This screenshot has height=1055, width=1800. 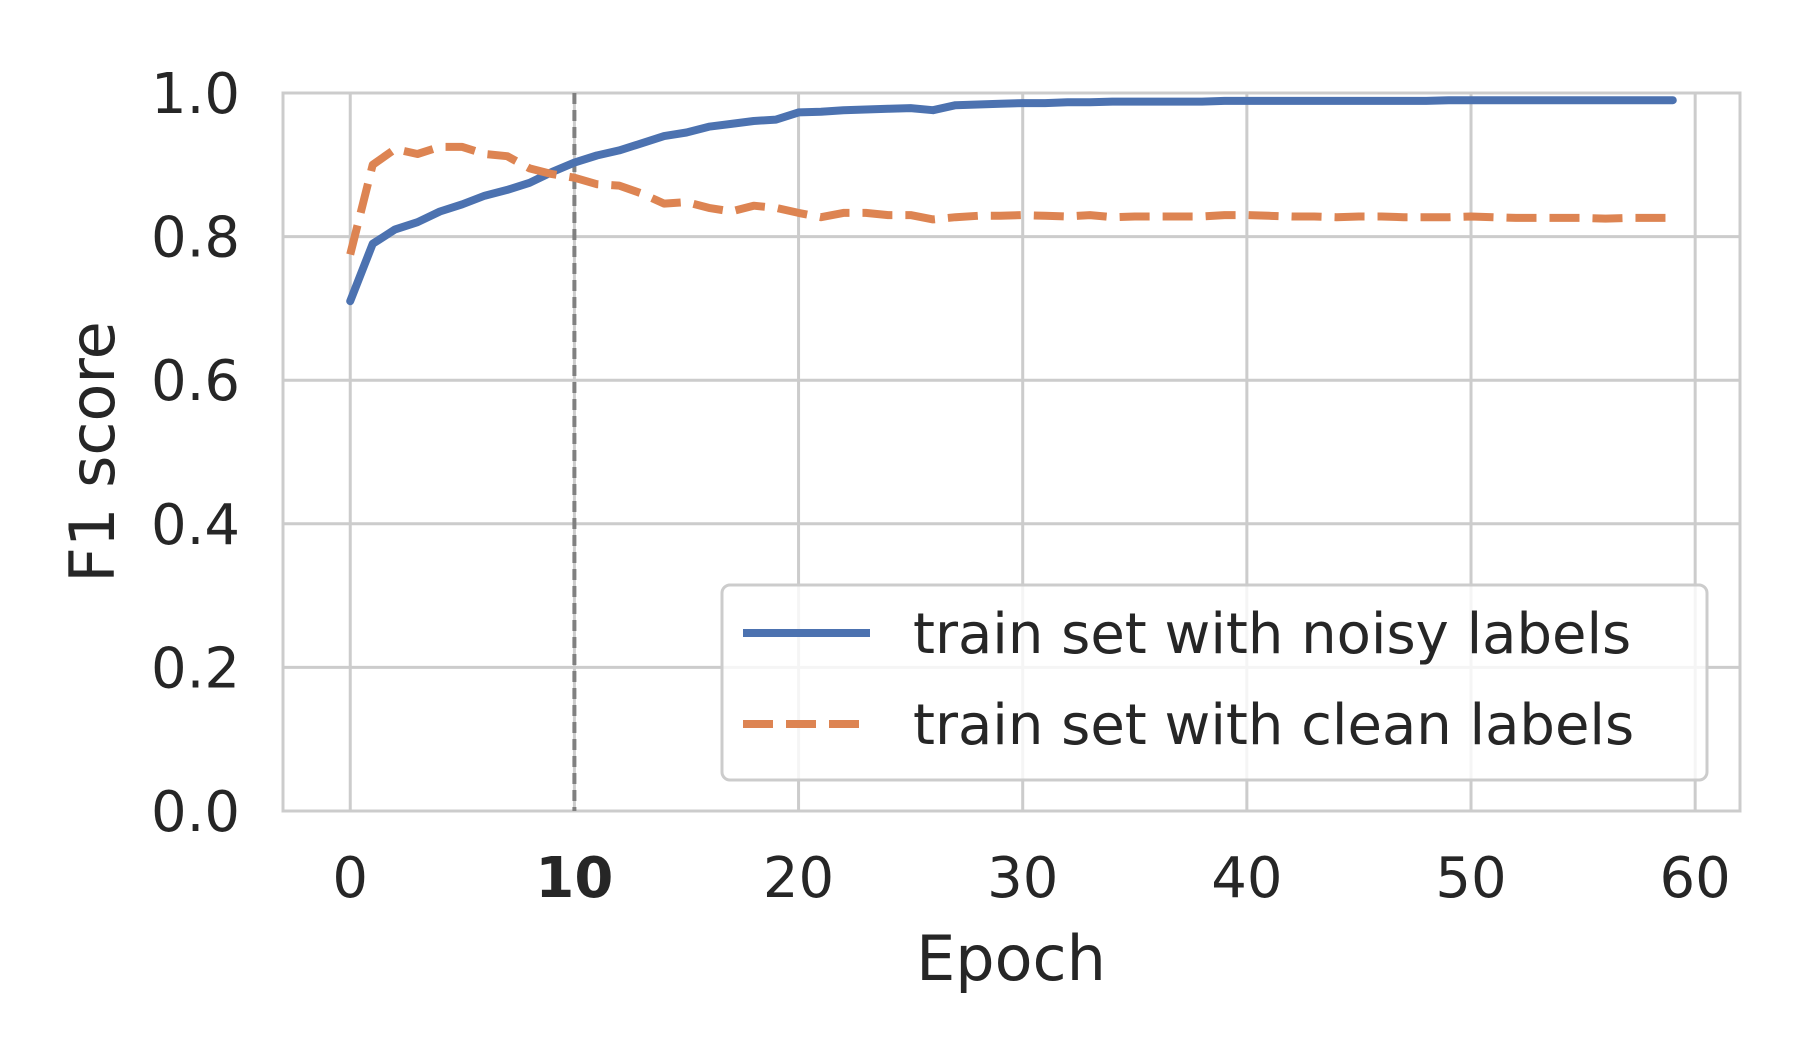 I want to click on x-tick-label: 20, so click(x=798, y=878).